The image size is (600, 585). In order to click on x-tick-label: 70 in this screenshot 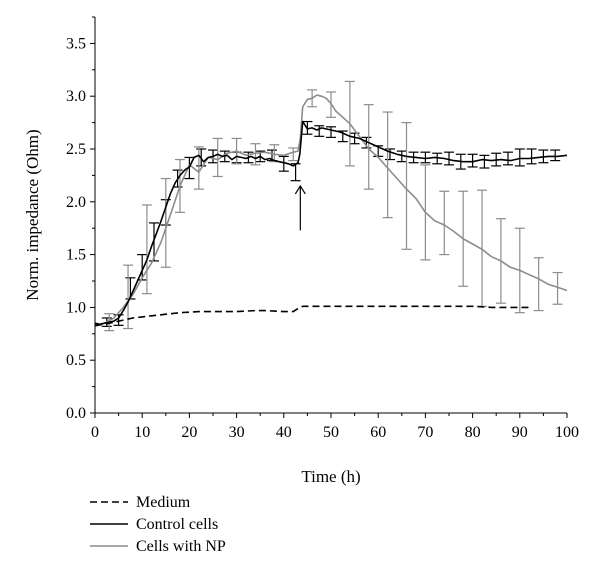, I will do `click(425, 432)`.